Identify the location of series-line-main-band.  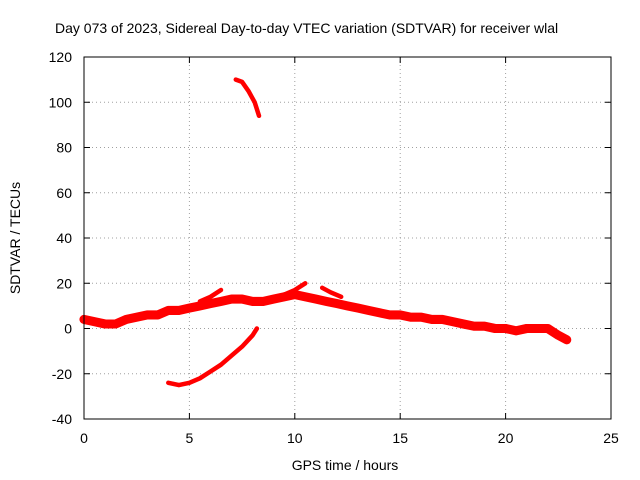
(325, 317).